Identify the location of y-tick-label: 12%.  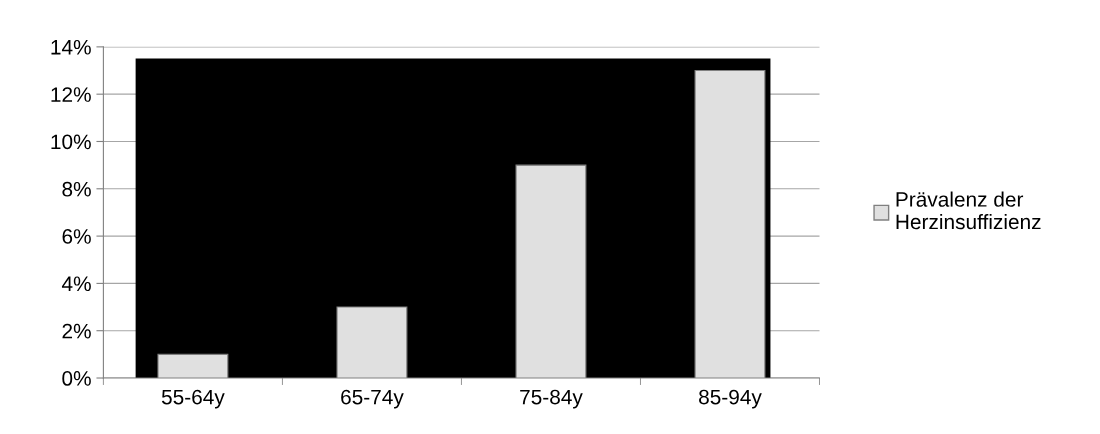
(71, 94).